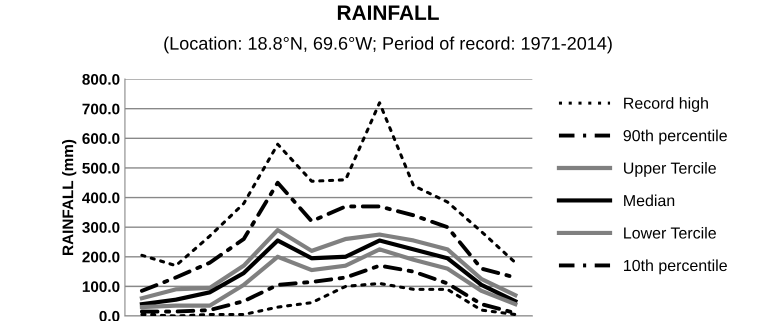 The height and width of the screenshot is (321, 776). Describe the element at coordinates (675, 137) in the screenshot. I see `legend-label: 90th percentile` at that location.